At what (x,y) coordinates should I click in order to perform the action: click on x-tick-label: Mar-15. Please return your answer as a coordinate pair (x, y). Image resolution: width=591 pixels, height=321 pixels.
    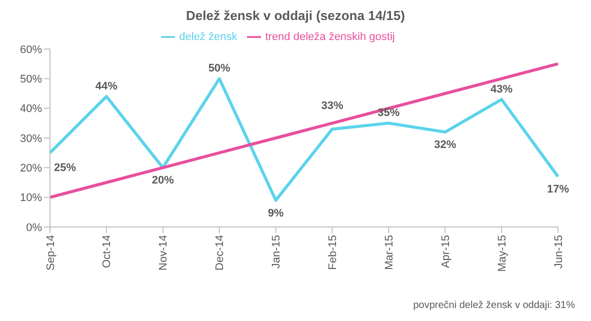
    Looking at the image, I should click on (389, 252).